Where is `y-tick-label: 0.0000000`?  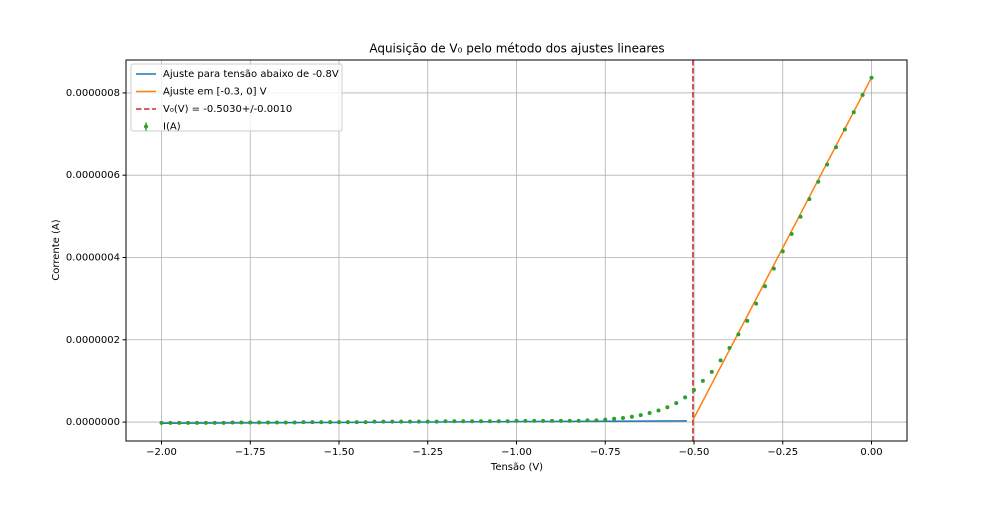
y-tick-label: 0.0000000 is located at coordinates (93, 422).